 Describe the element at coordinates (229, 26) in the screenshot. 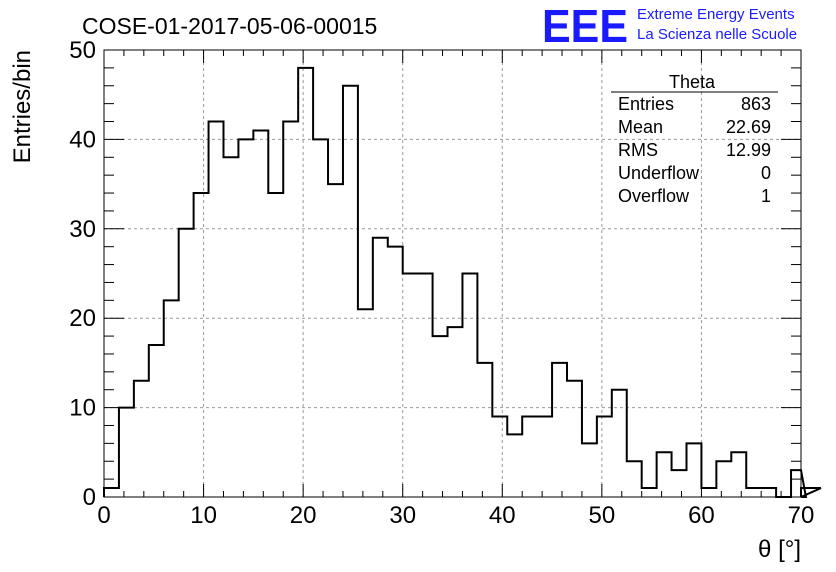

I see `chart-title: COSE-01-2017-05-06-00015` at that location.